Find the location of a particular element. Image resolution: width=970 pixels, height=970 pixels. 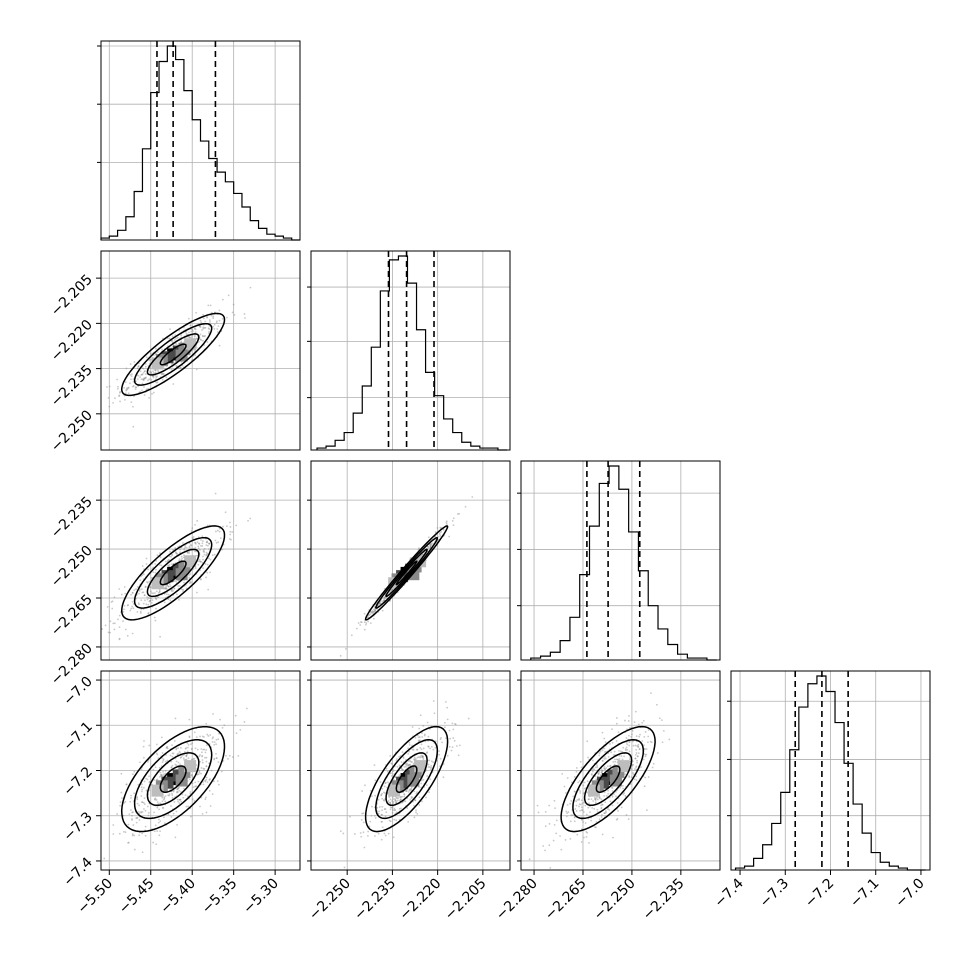

x-tick-label: −7.0 is located at coordinates (909, 893).